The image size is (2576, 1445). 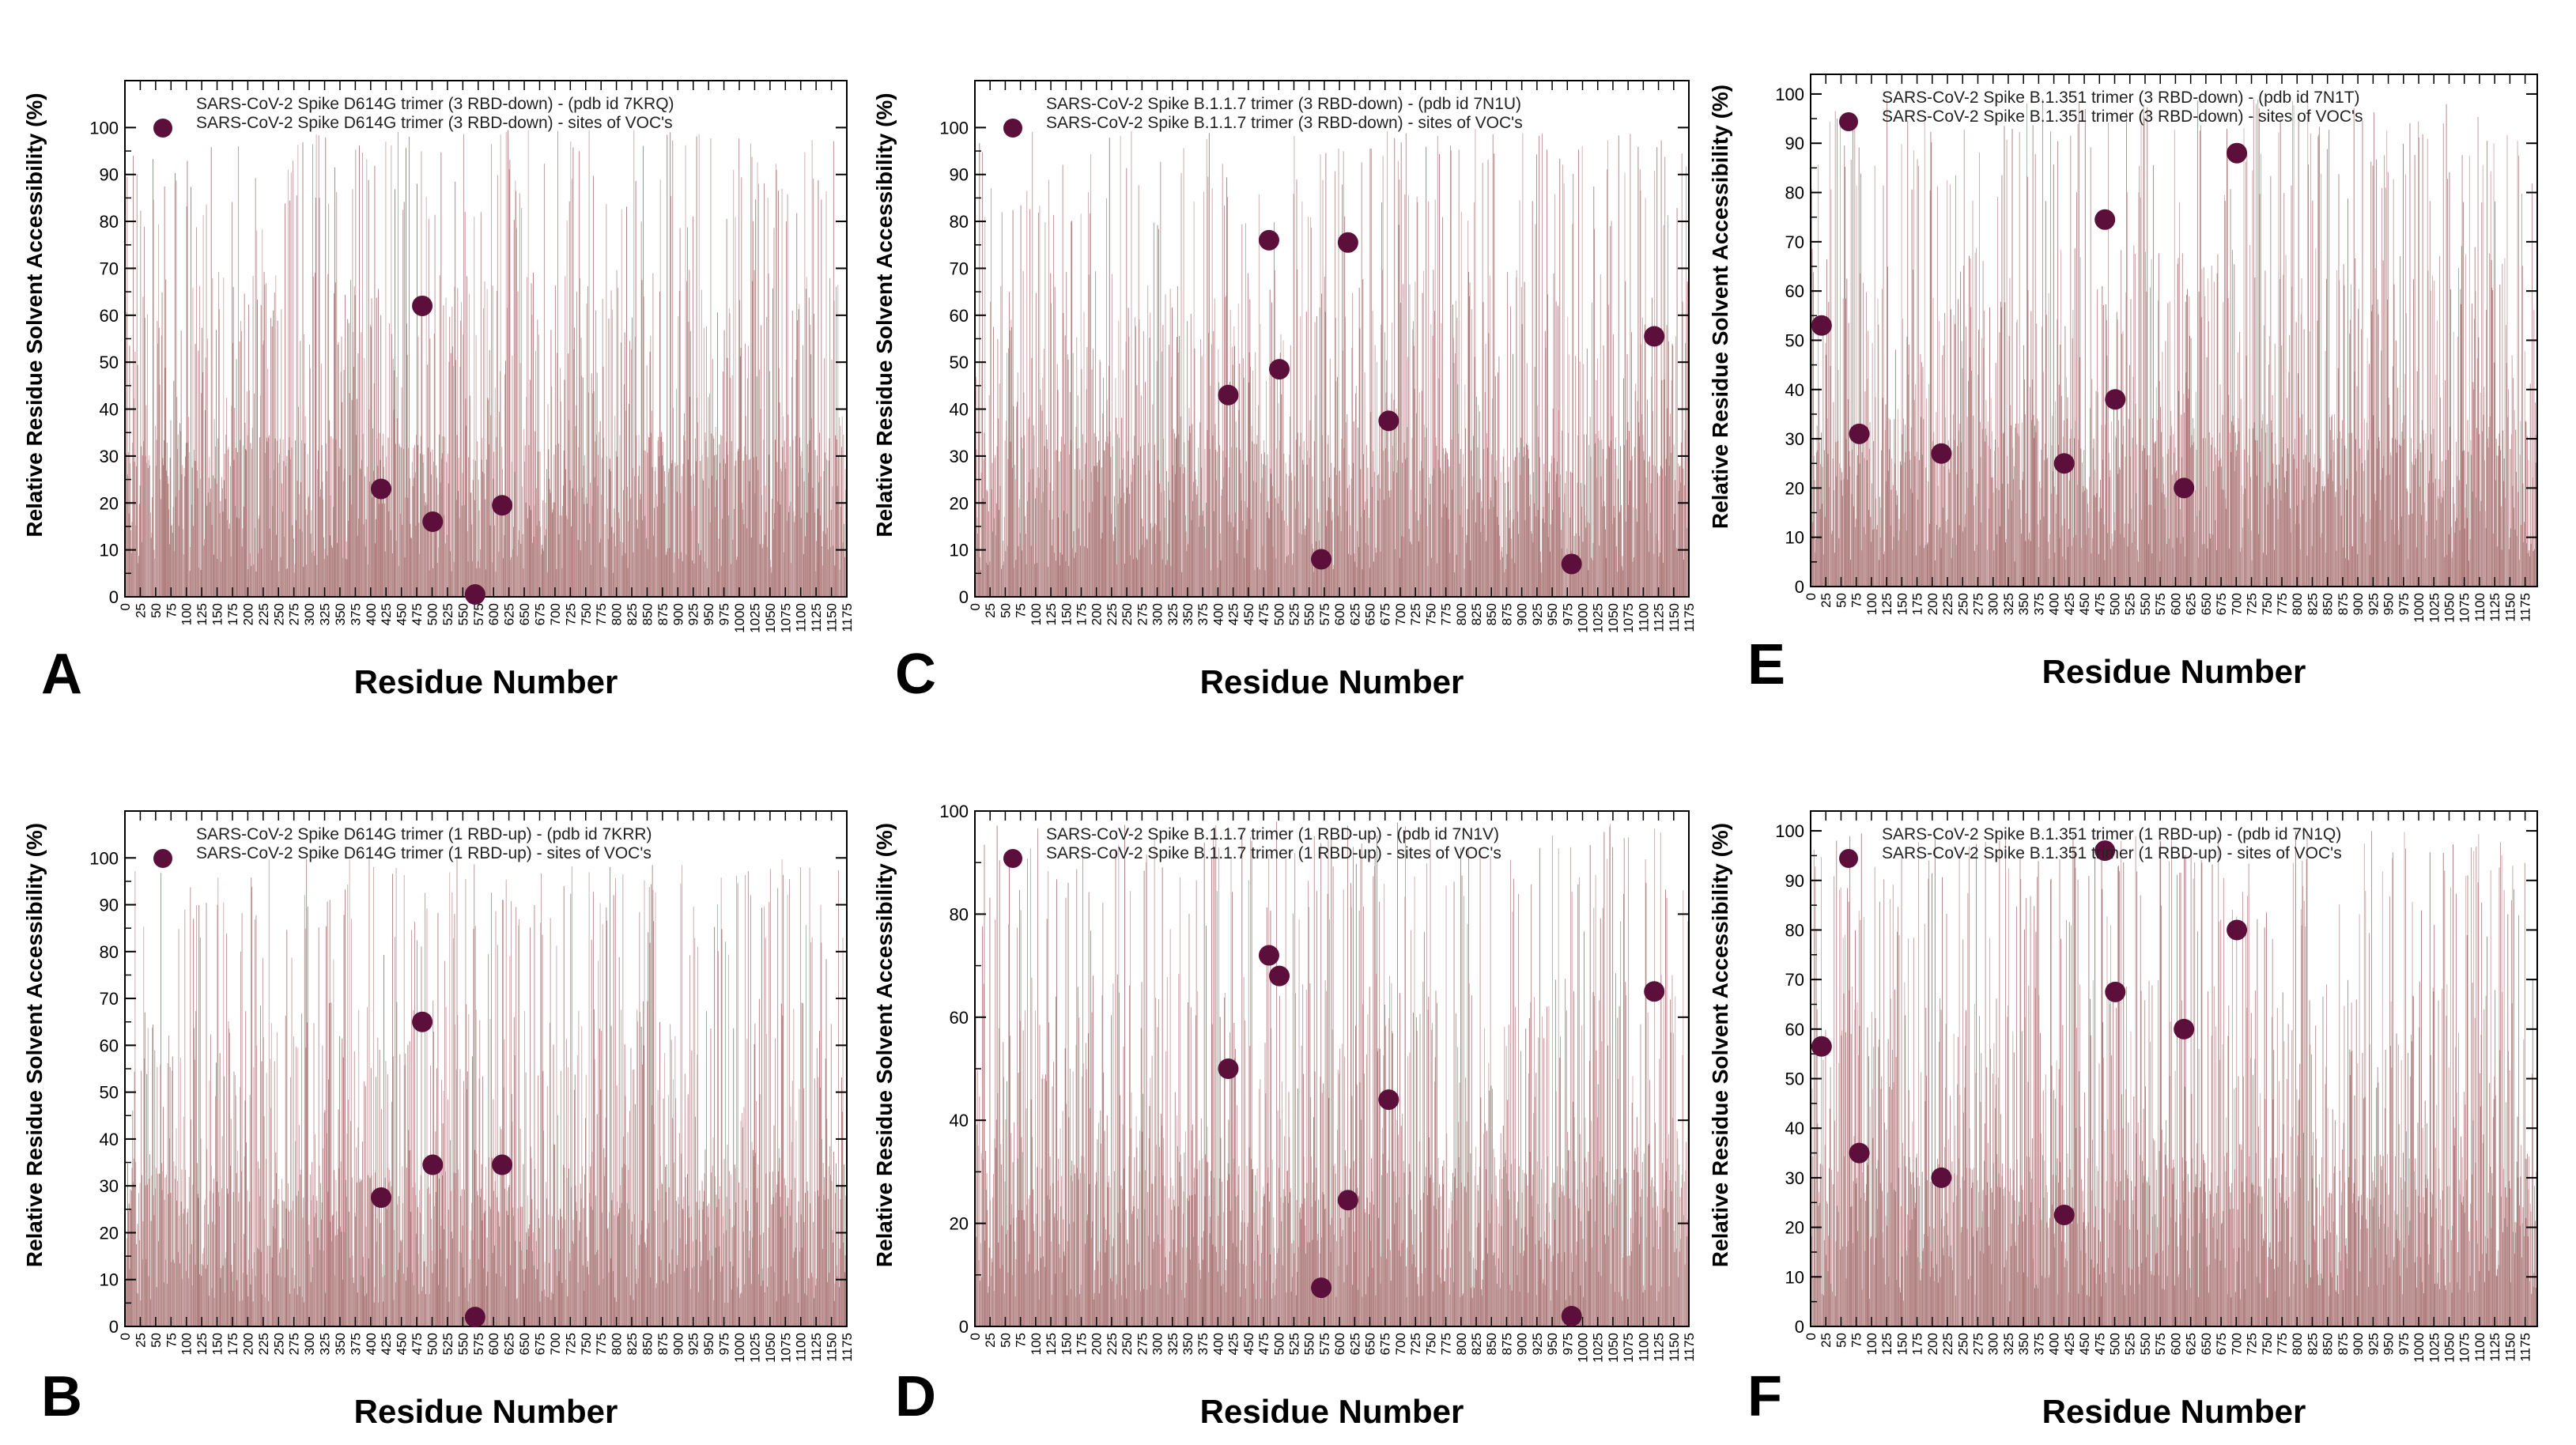 I want to click on x-tick-label: 950, so click(x=708, y=614).